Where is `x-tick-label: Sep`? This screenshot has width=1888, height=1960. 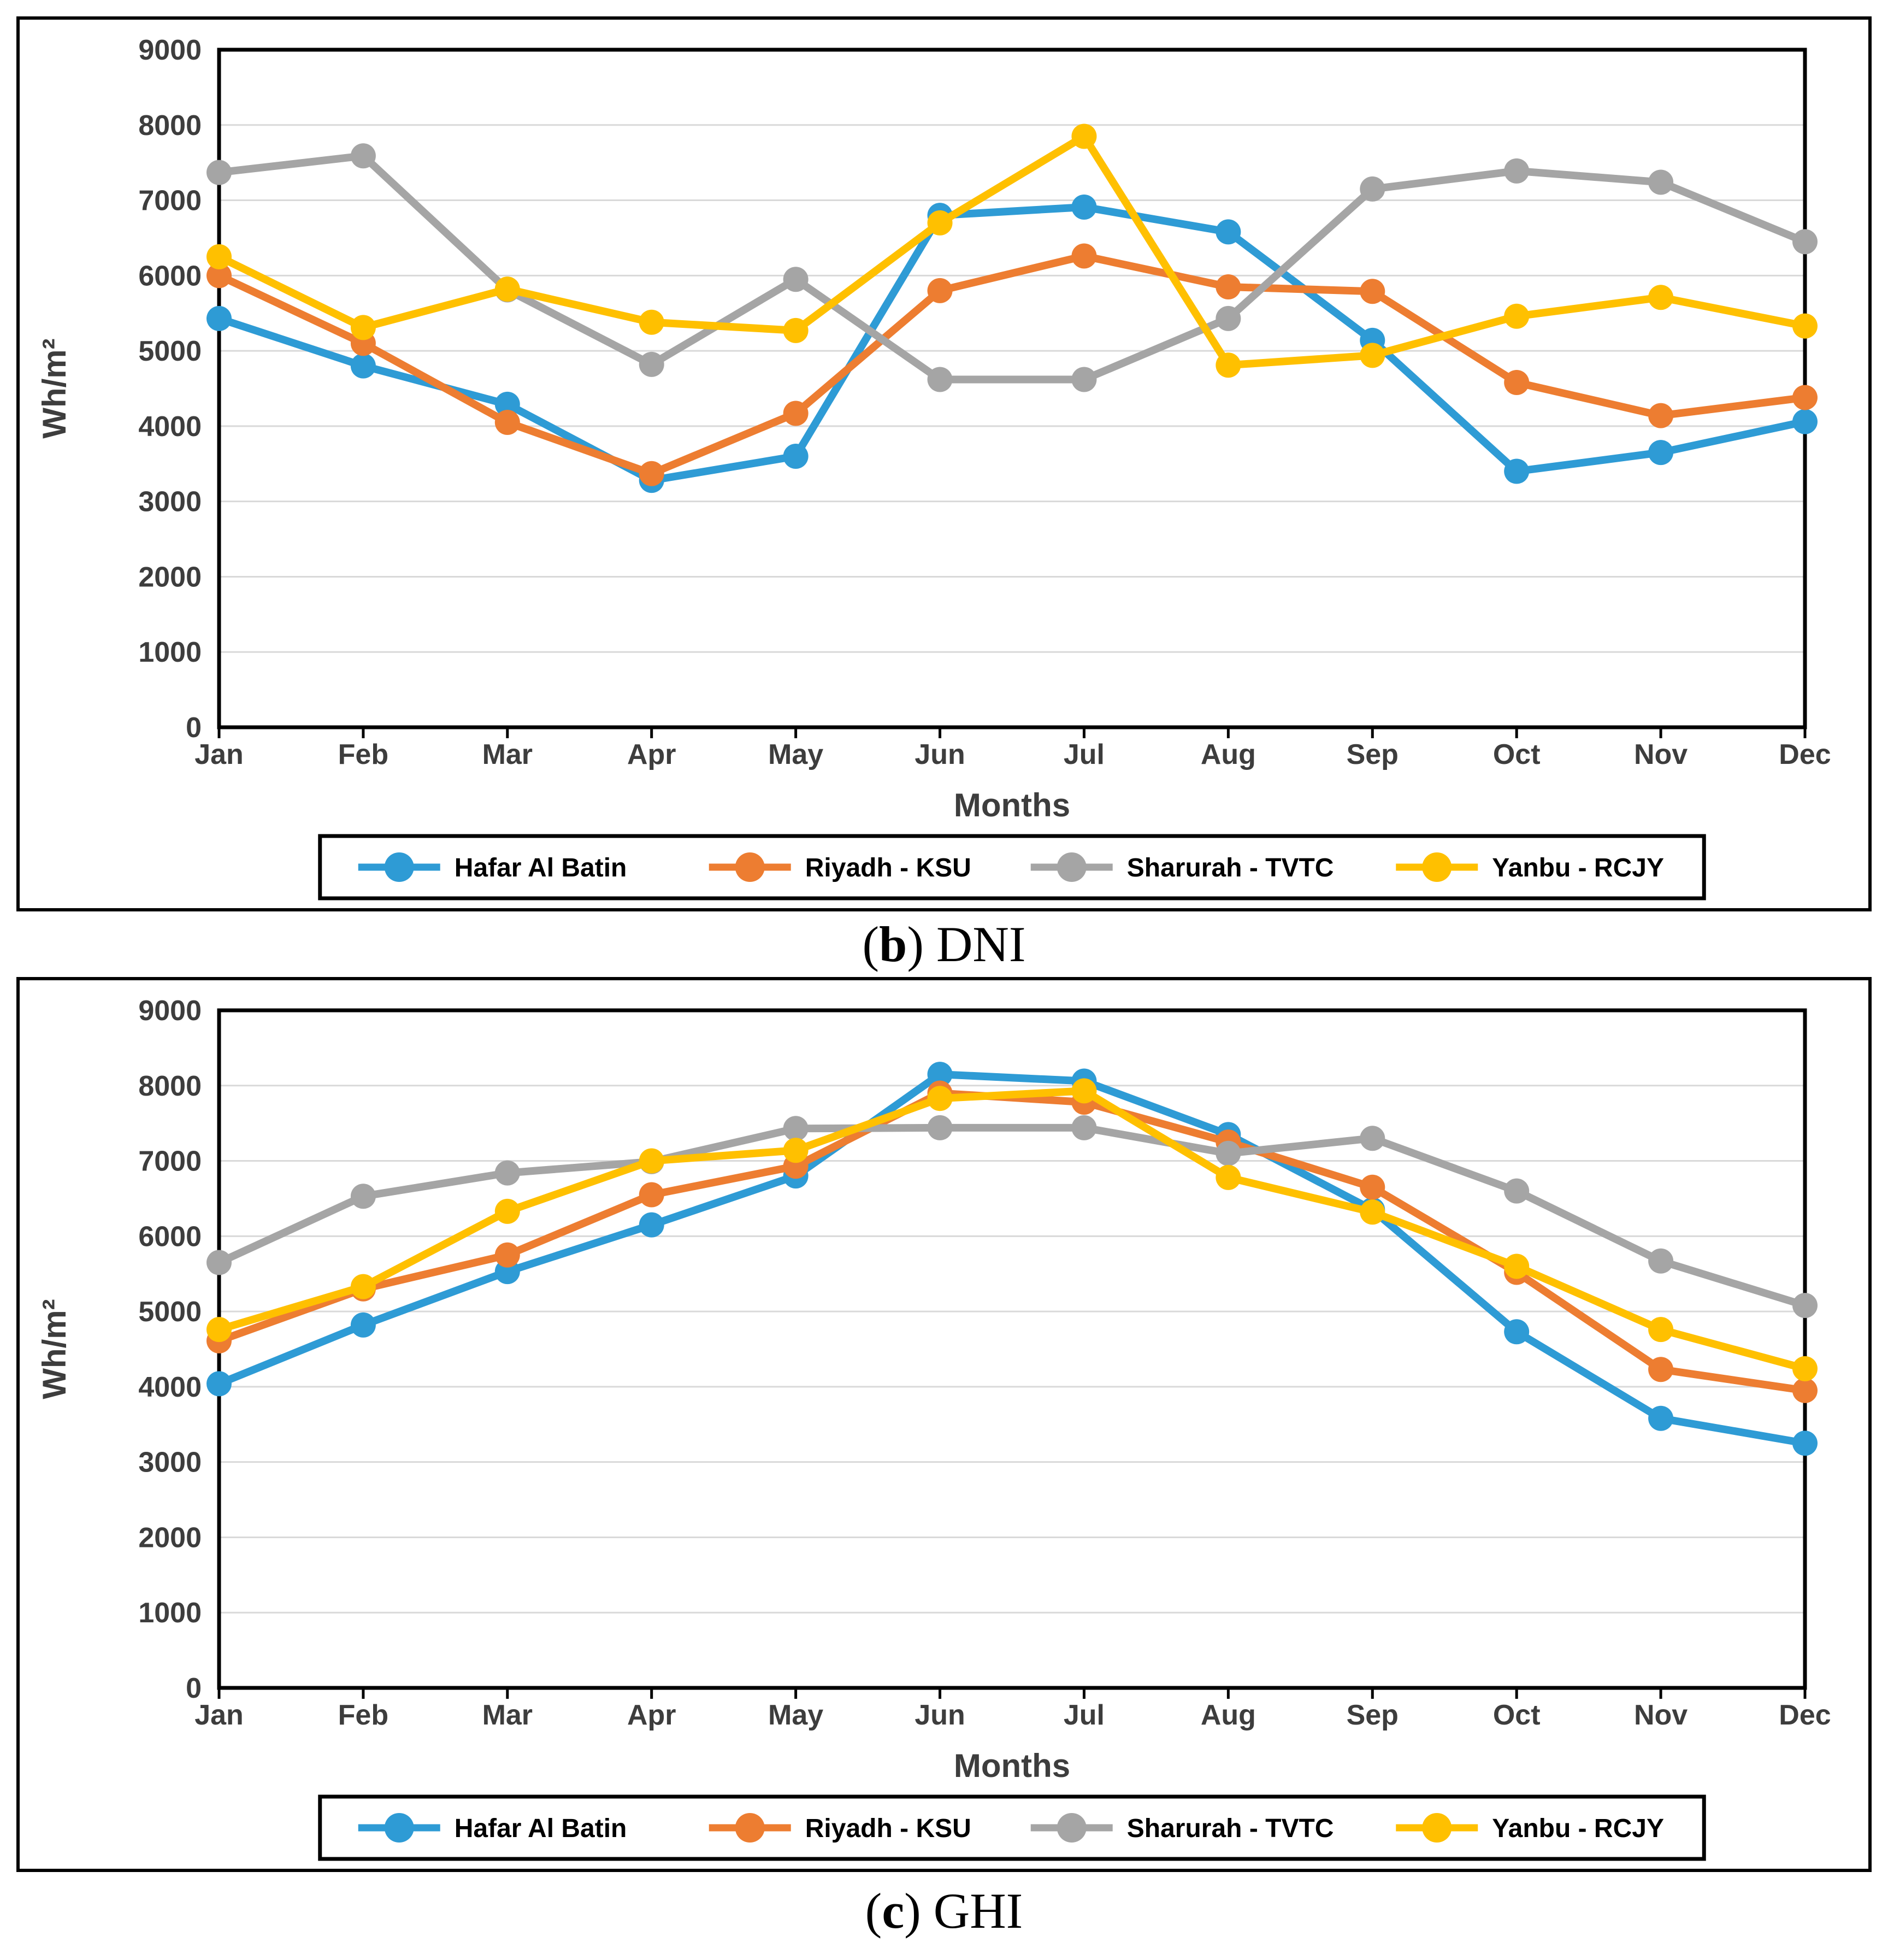
x-tick-label: Sep is located at coordinates (1373, 754).